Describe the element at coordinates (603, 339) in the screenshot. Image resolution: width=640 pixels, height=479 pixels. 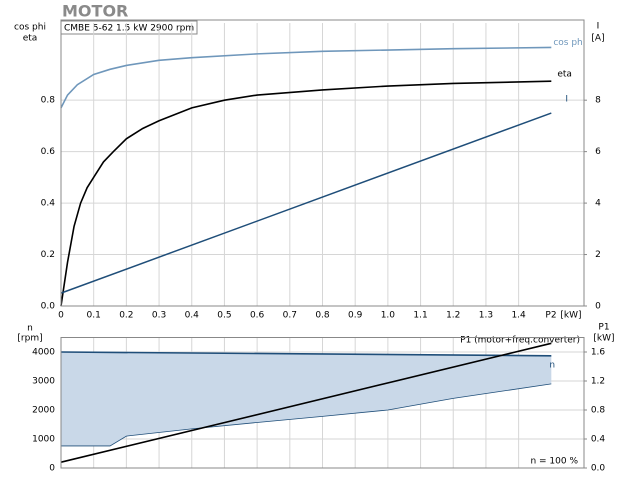
I see `y2-label: [kW]` at that location.